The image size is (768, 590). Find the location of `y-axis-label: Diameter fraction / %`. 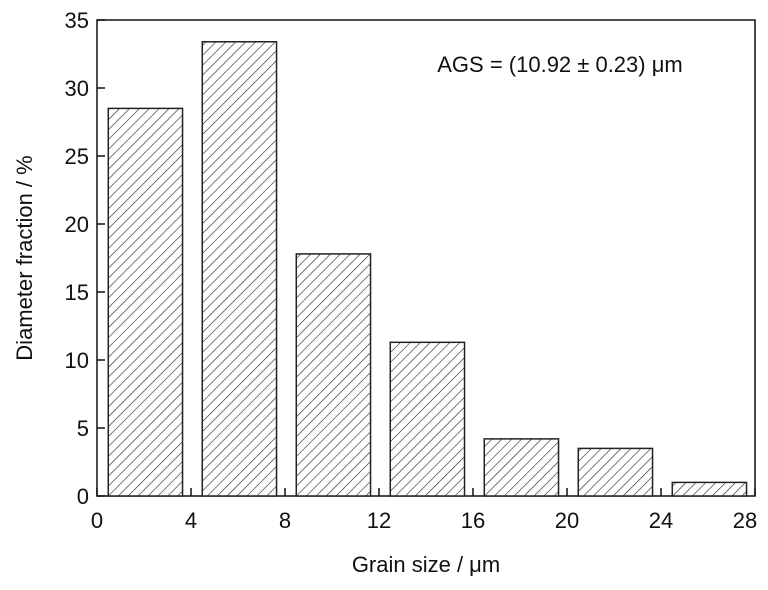

y-axis-label: Diameter fraction / % is located at coordinates (24, 257).